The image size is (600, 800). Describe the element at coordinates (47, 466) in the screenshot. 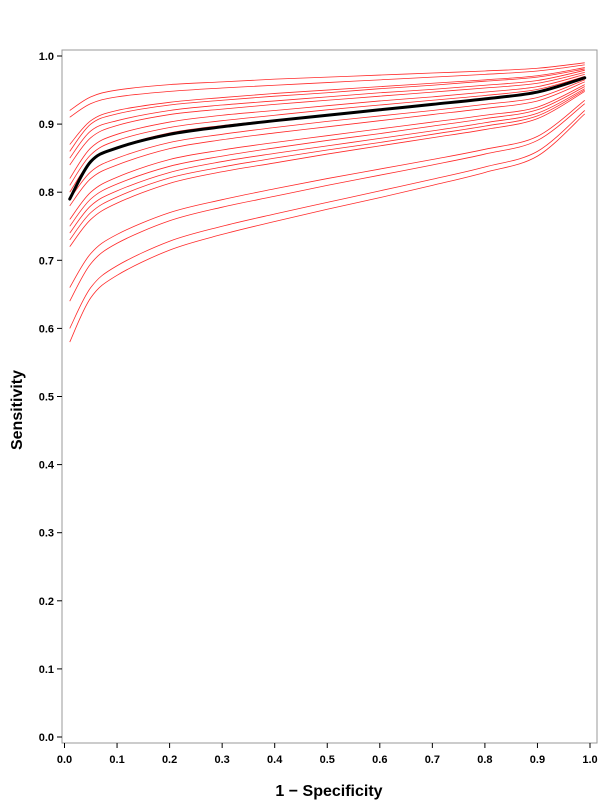

I see `y-tick-label: 0.4` at that location.